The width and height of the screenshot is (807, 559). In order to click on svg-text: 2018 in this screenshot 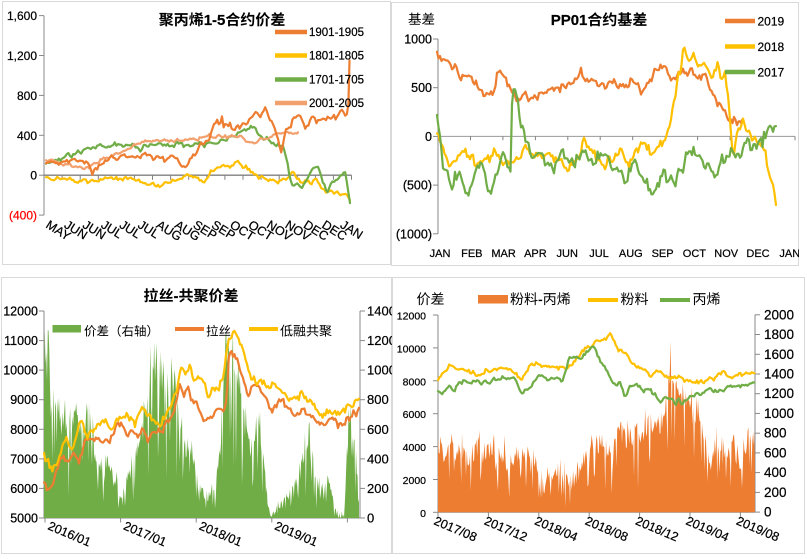, I will do `click(771, 47)`.